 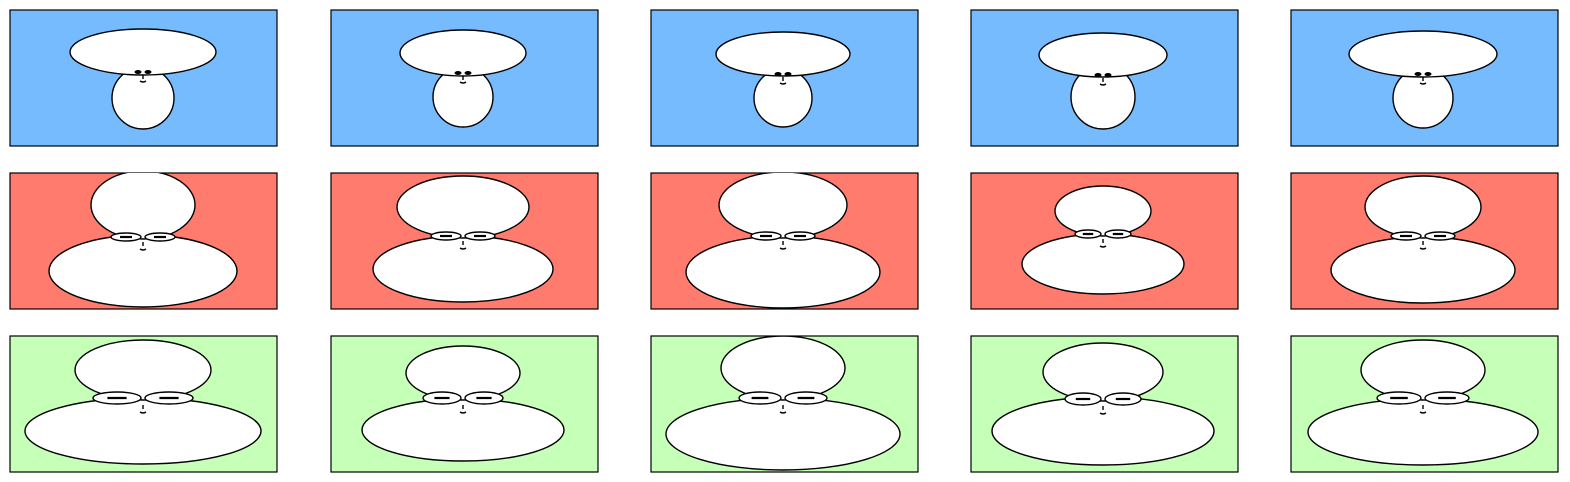 I want to click on panel-r2-c3, so click(x=784, y=241).